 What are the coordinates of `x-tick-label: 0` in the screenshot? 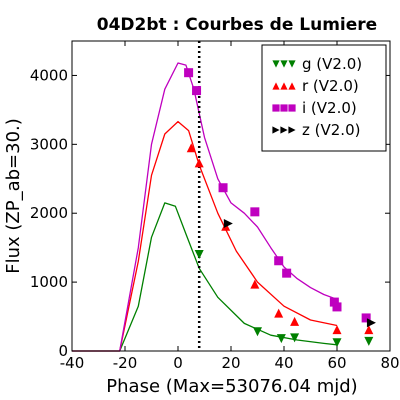 It's located at (178, 363).